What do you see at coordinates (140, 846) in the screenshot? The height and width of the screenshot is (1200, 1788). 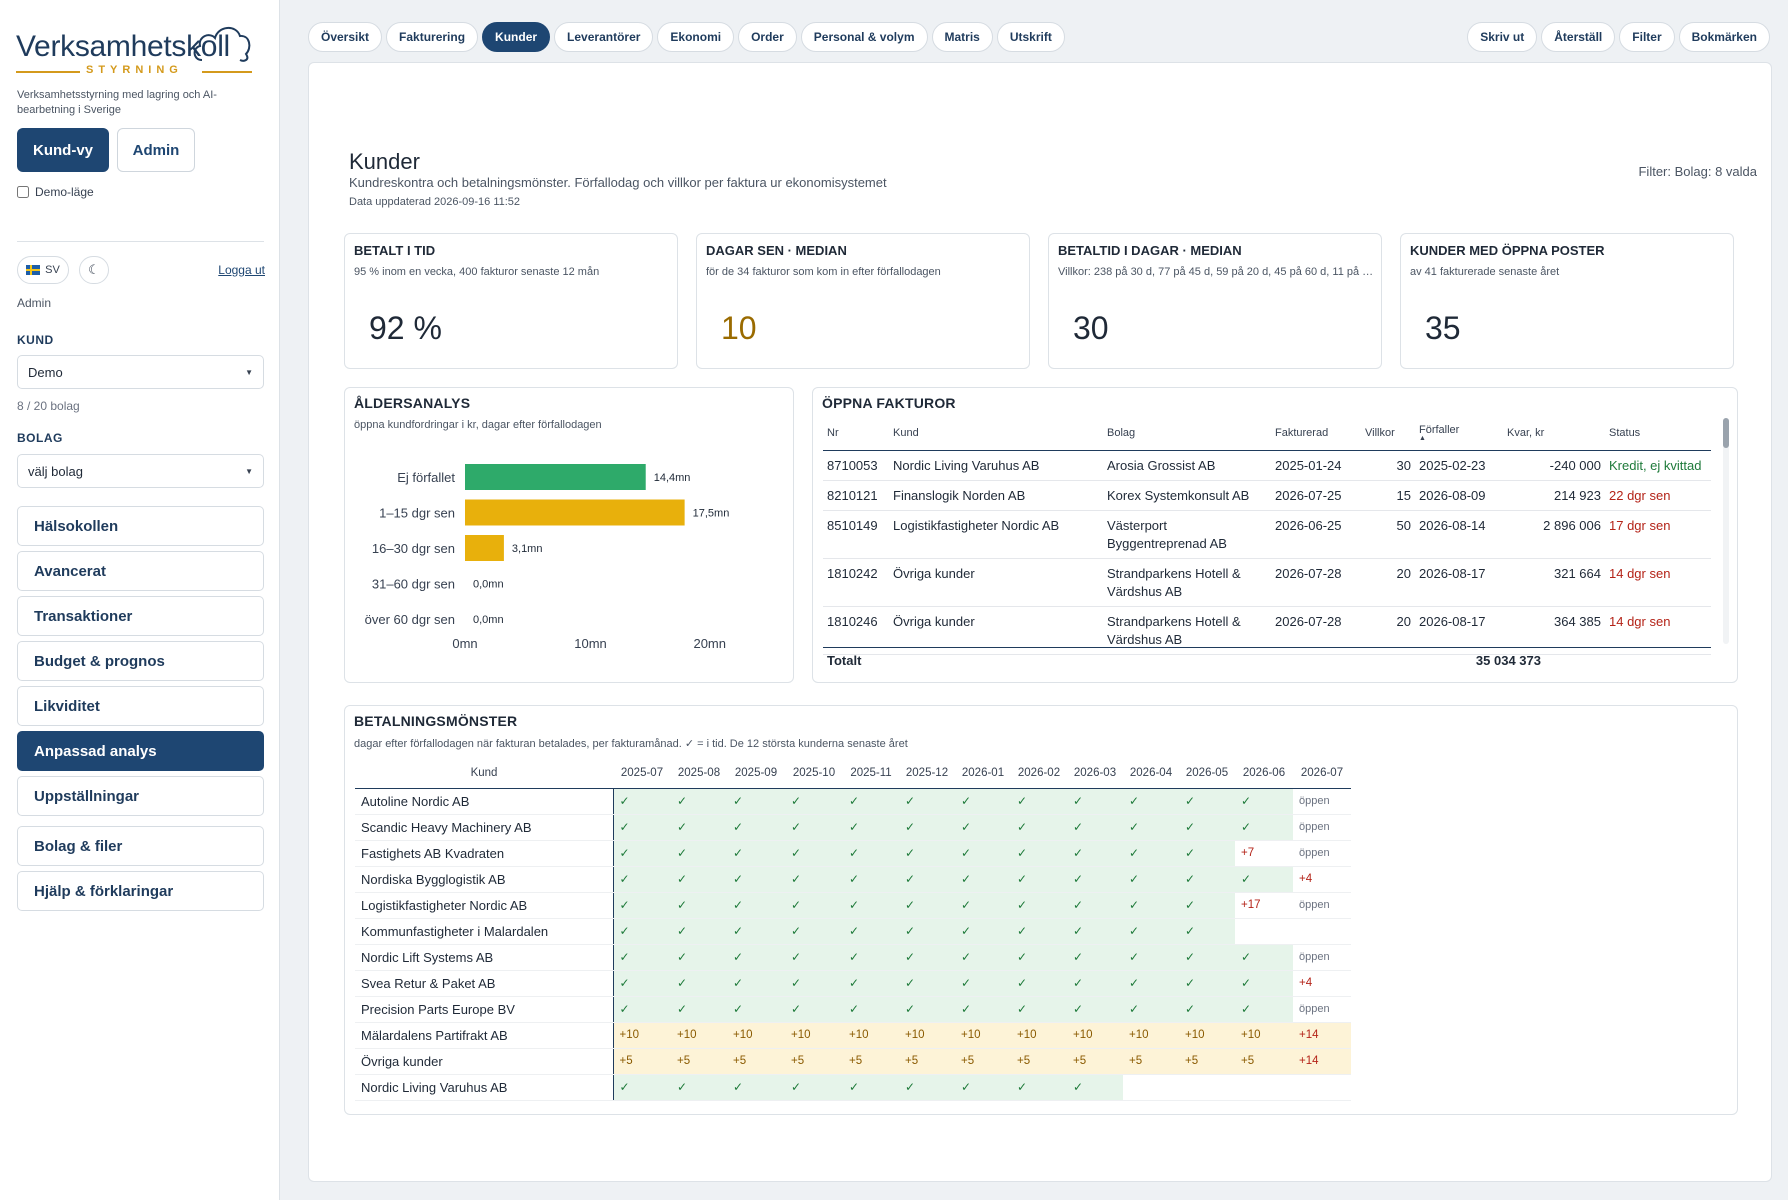 I see `sidebar-item-bolag-filer: Bolag & filer` at bounding box center [140, 846].